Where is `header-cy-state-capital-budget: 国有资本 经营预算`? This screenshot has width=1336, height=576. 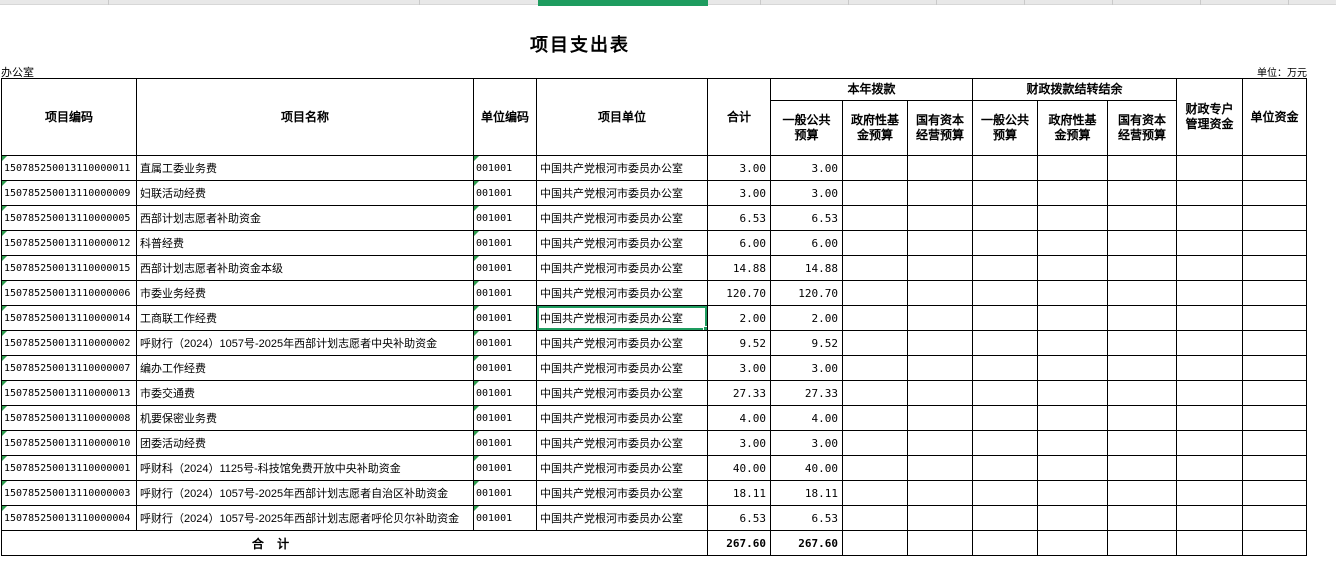 header-cy-state-capital-budget: 国有资本 经营预算 is located at coordinates (940, 128).